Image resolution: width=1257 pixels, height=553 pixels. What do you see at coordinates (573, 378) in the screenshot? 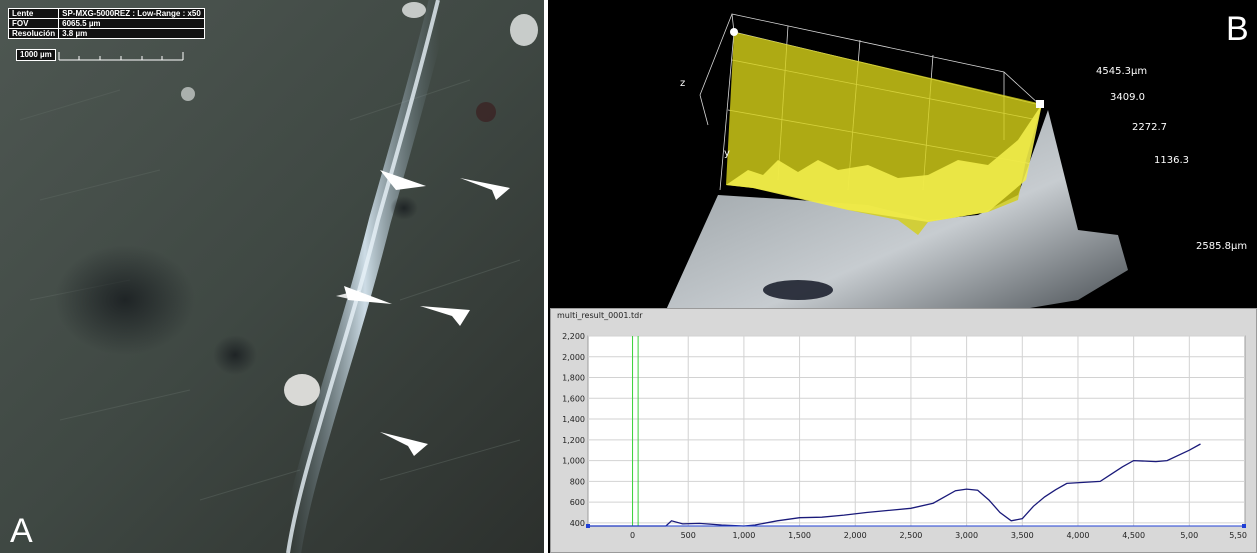
I see `y-tick-label: 1,800` at bounding box center [573, 378].